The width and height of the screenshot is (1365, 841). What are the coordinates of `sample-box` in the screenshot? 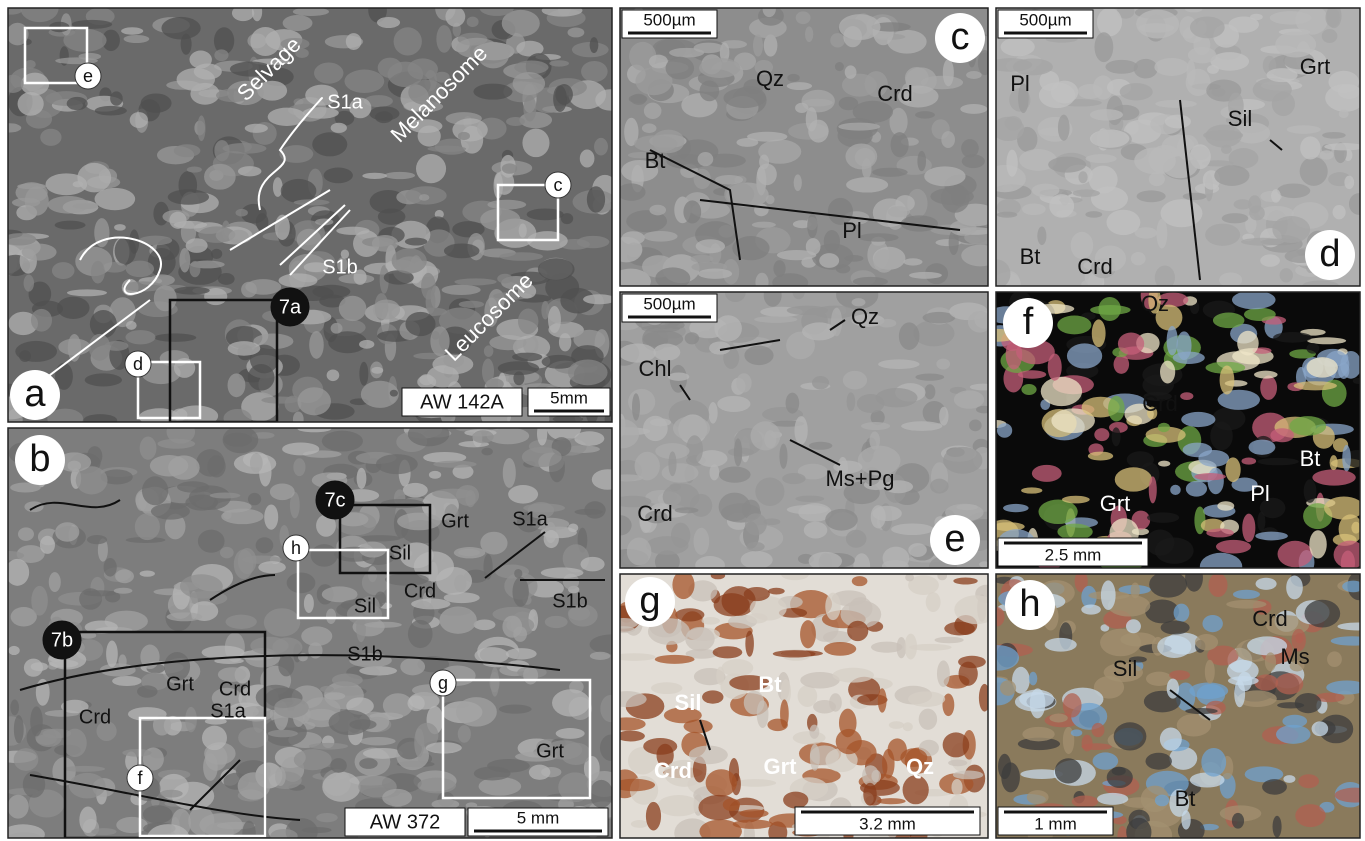 It's located at (405, 822).